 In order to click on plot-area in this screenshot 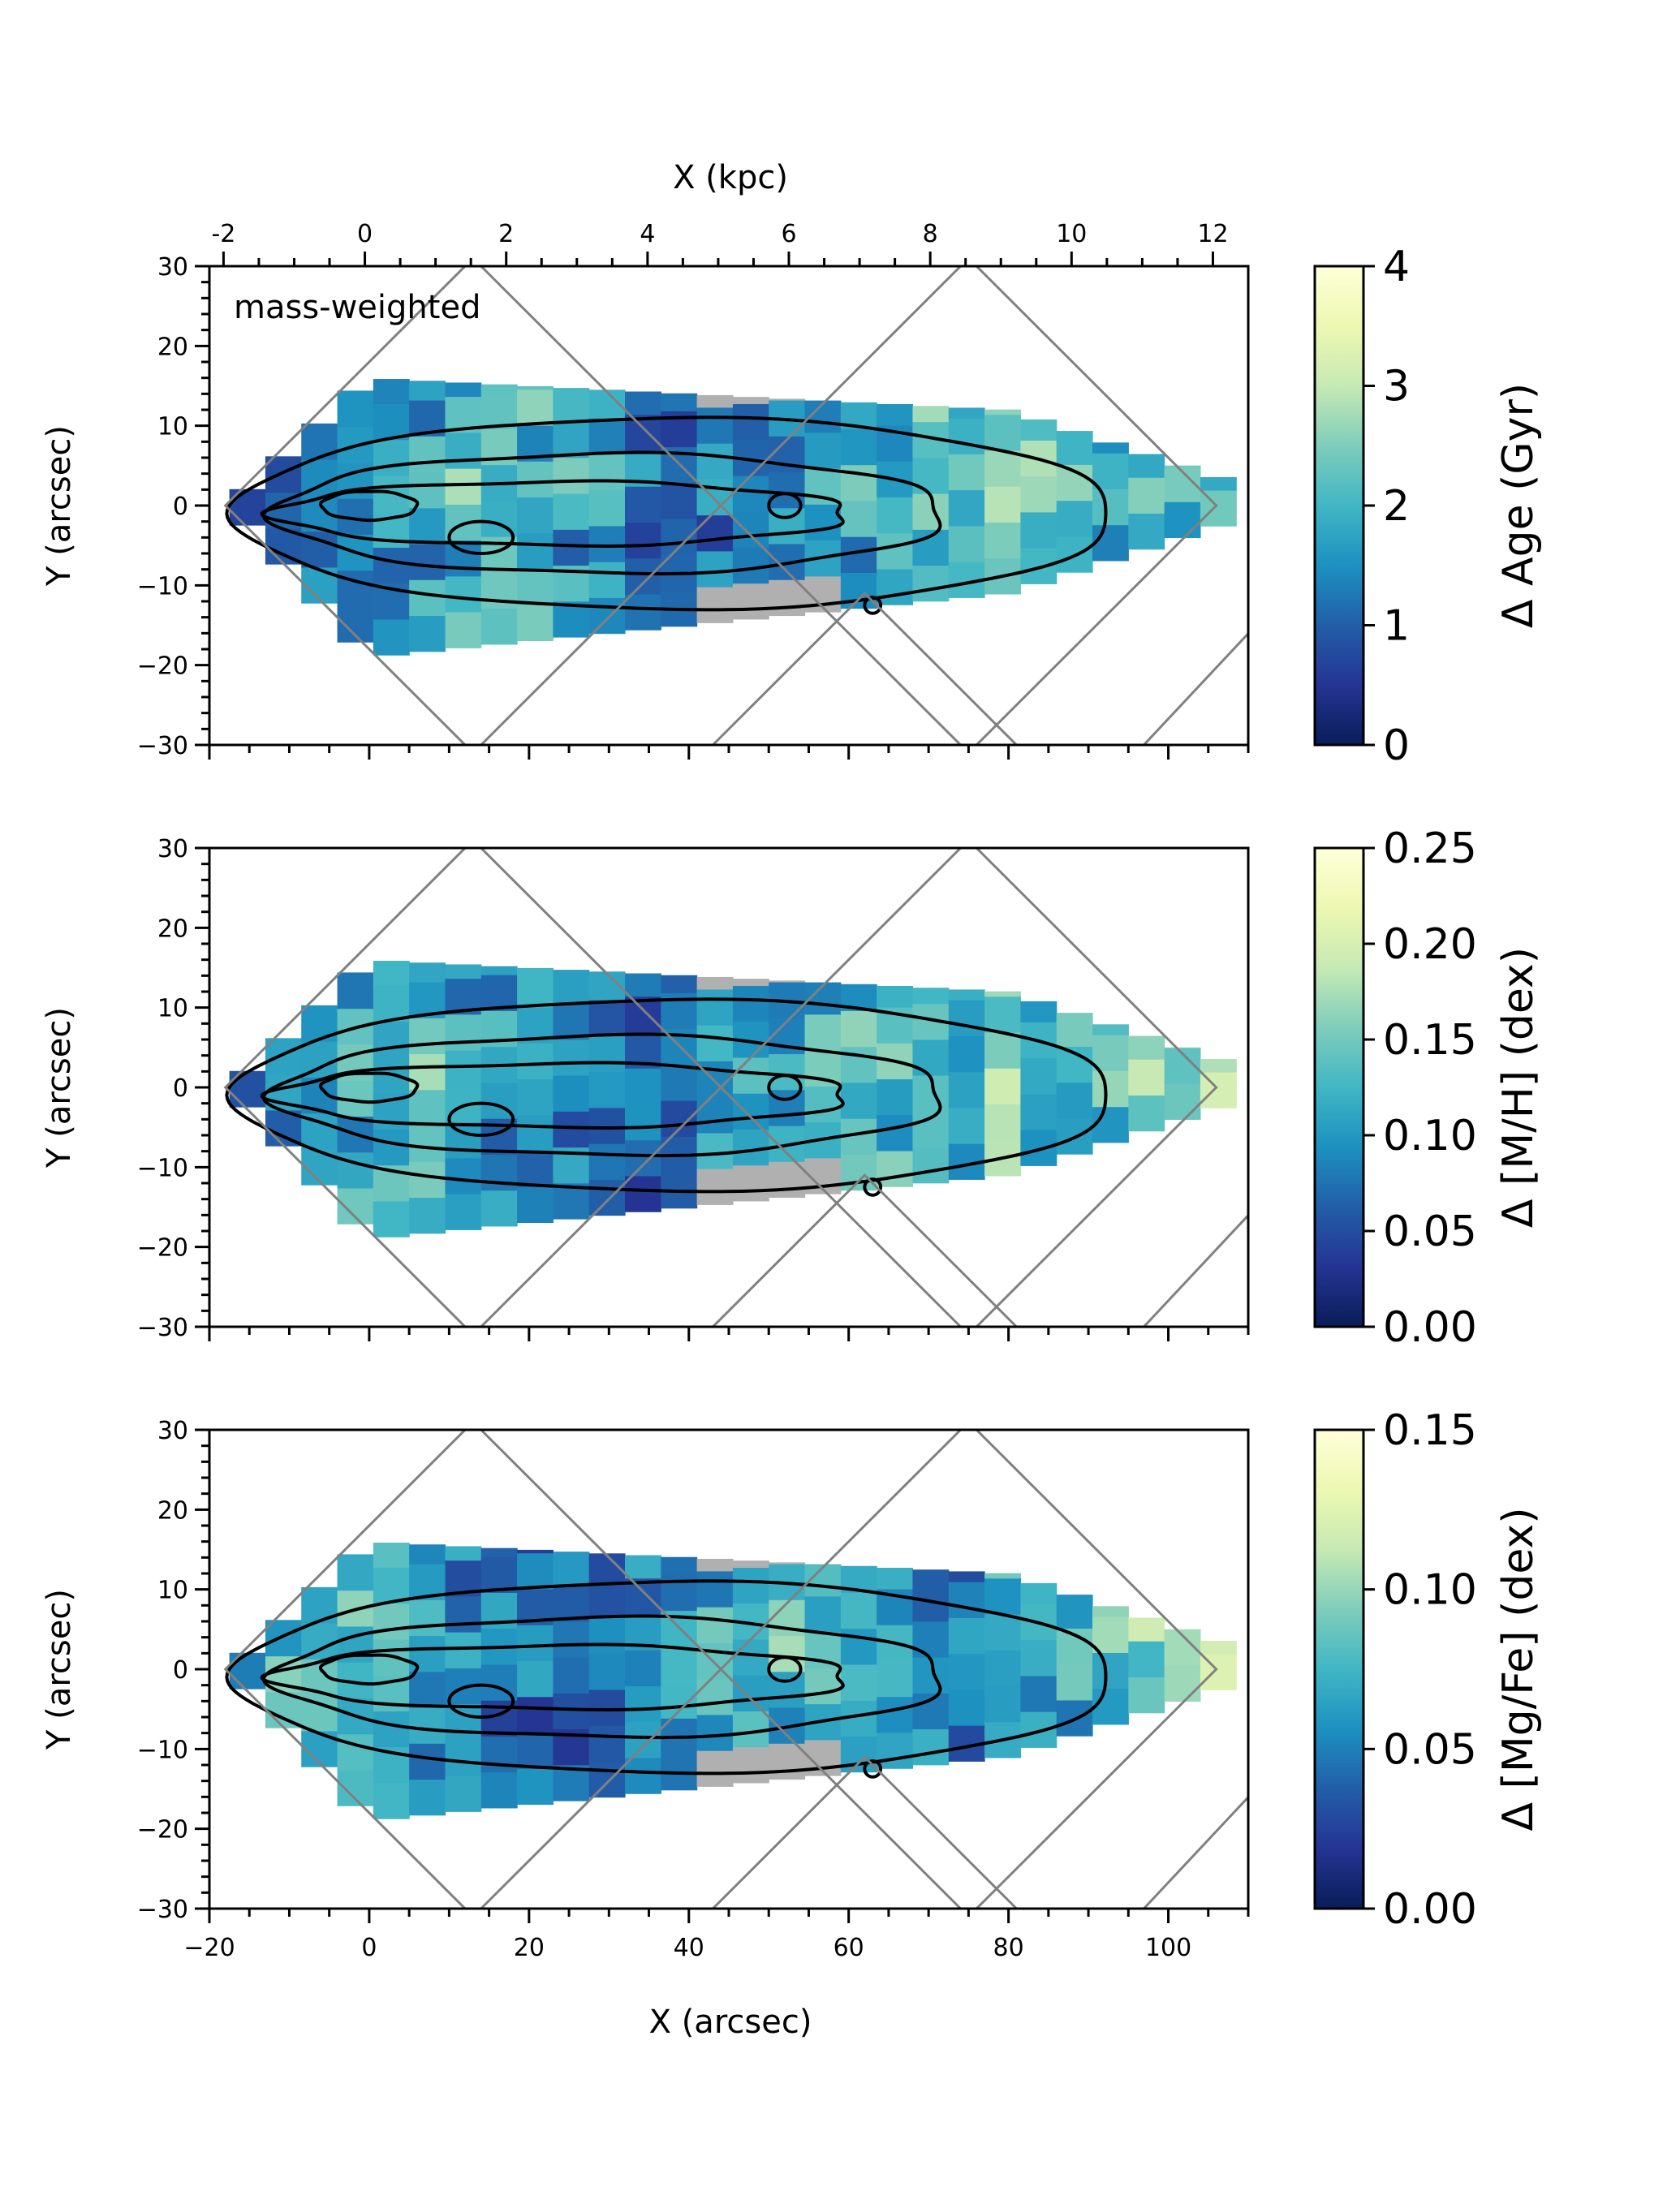, I will do `click(736, 1669)`.